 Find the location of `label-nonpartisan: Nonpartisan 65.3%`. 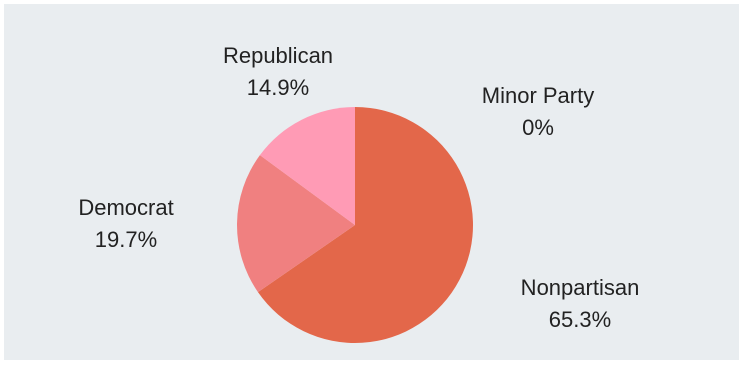

label-nonpartisan: Nonpartisan 65.3% is located at coordinates (580, 304).